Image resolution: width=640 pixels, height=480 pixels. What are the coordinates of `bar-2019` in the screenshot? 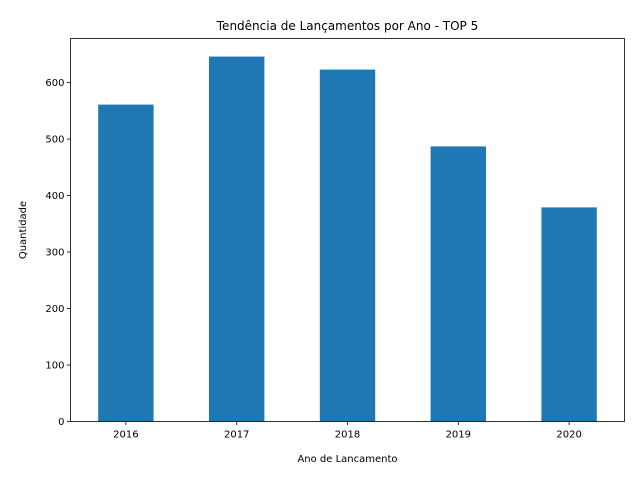 It's located at (458, 284).